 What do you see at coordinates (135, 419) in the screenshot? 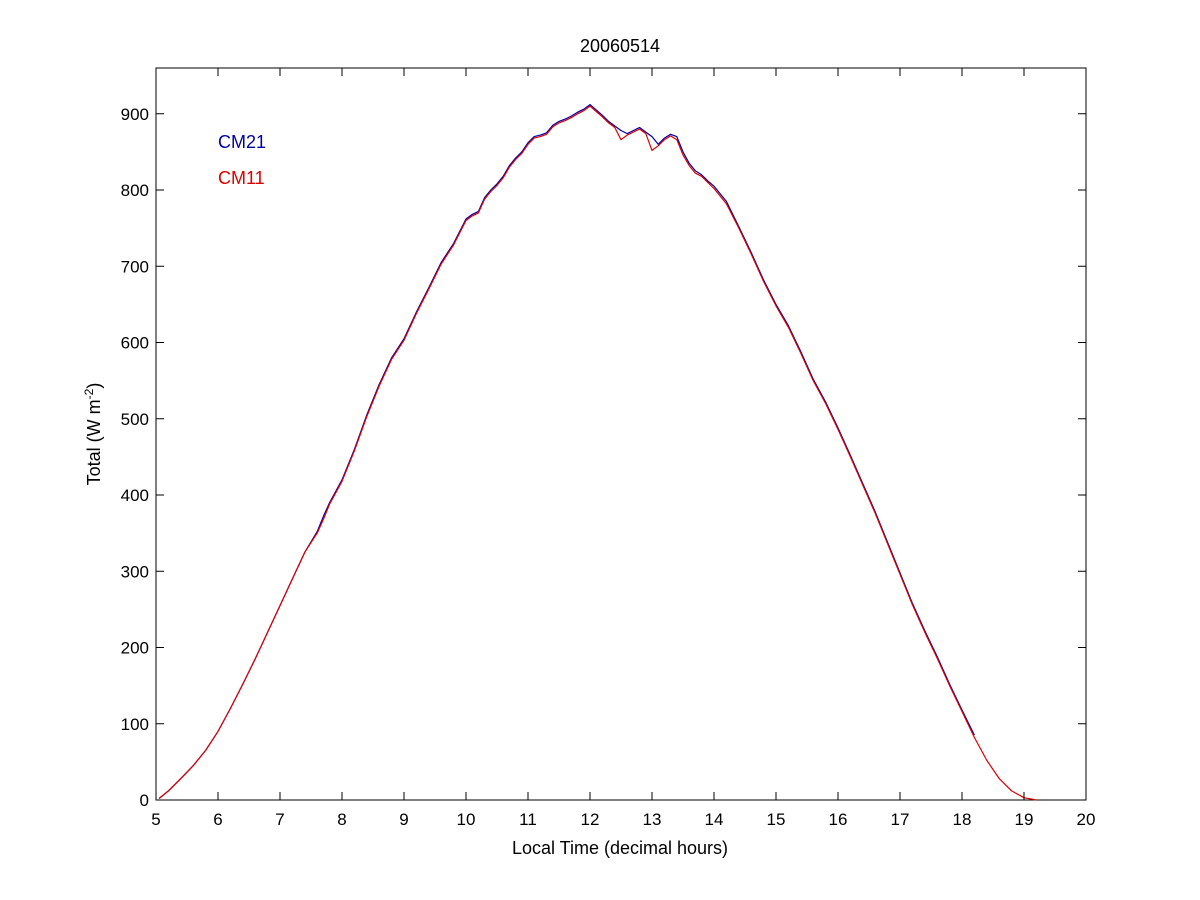
I see `y-tick-label: 500` at bounding box center [135, 419].